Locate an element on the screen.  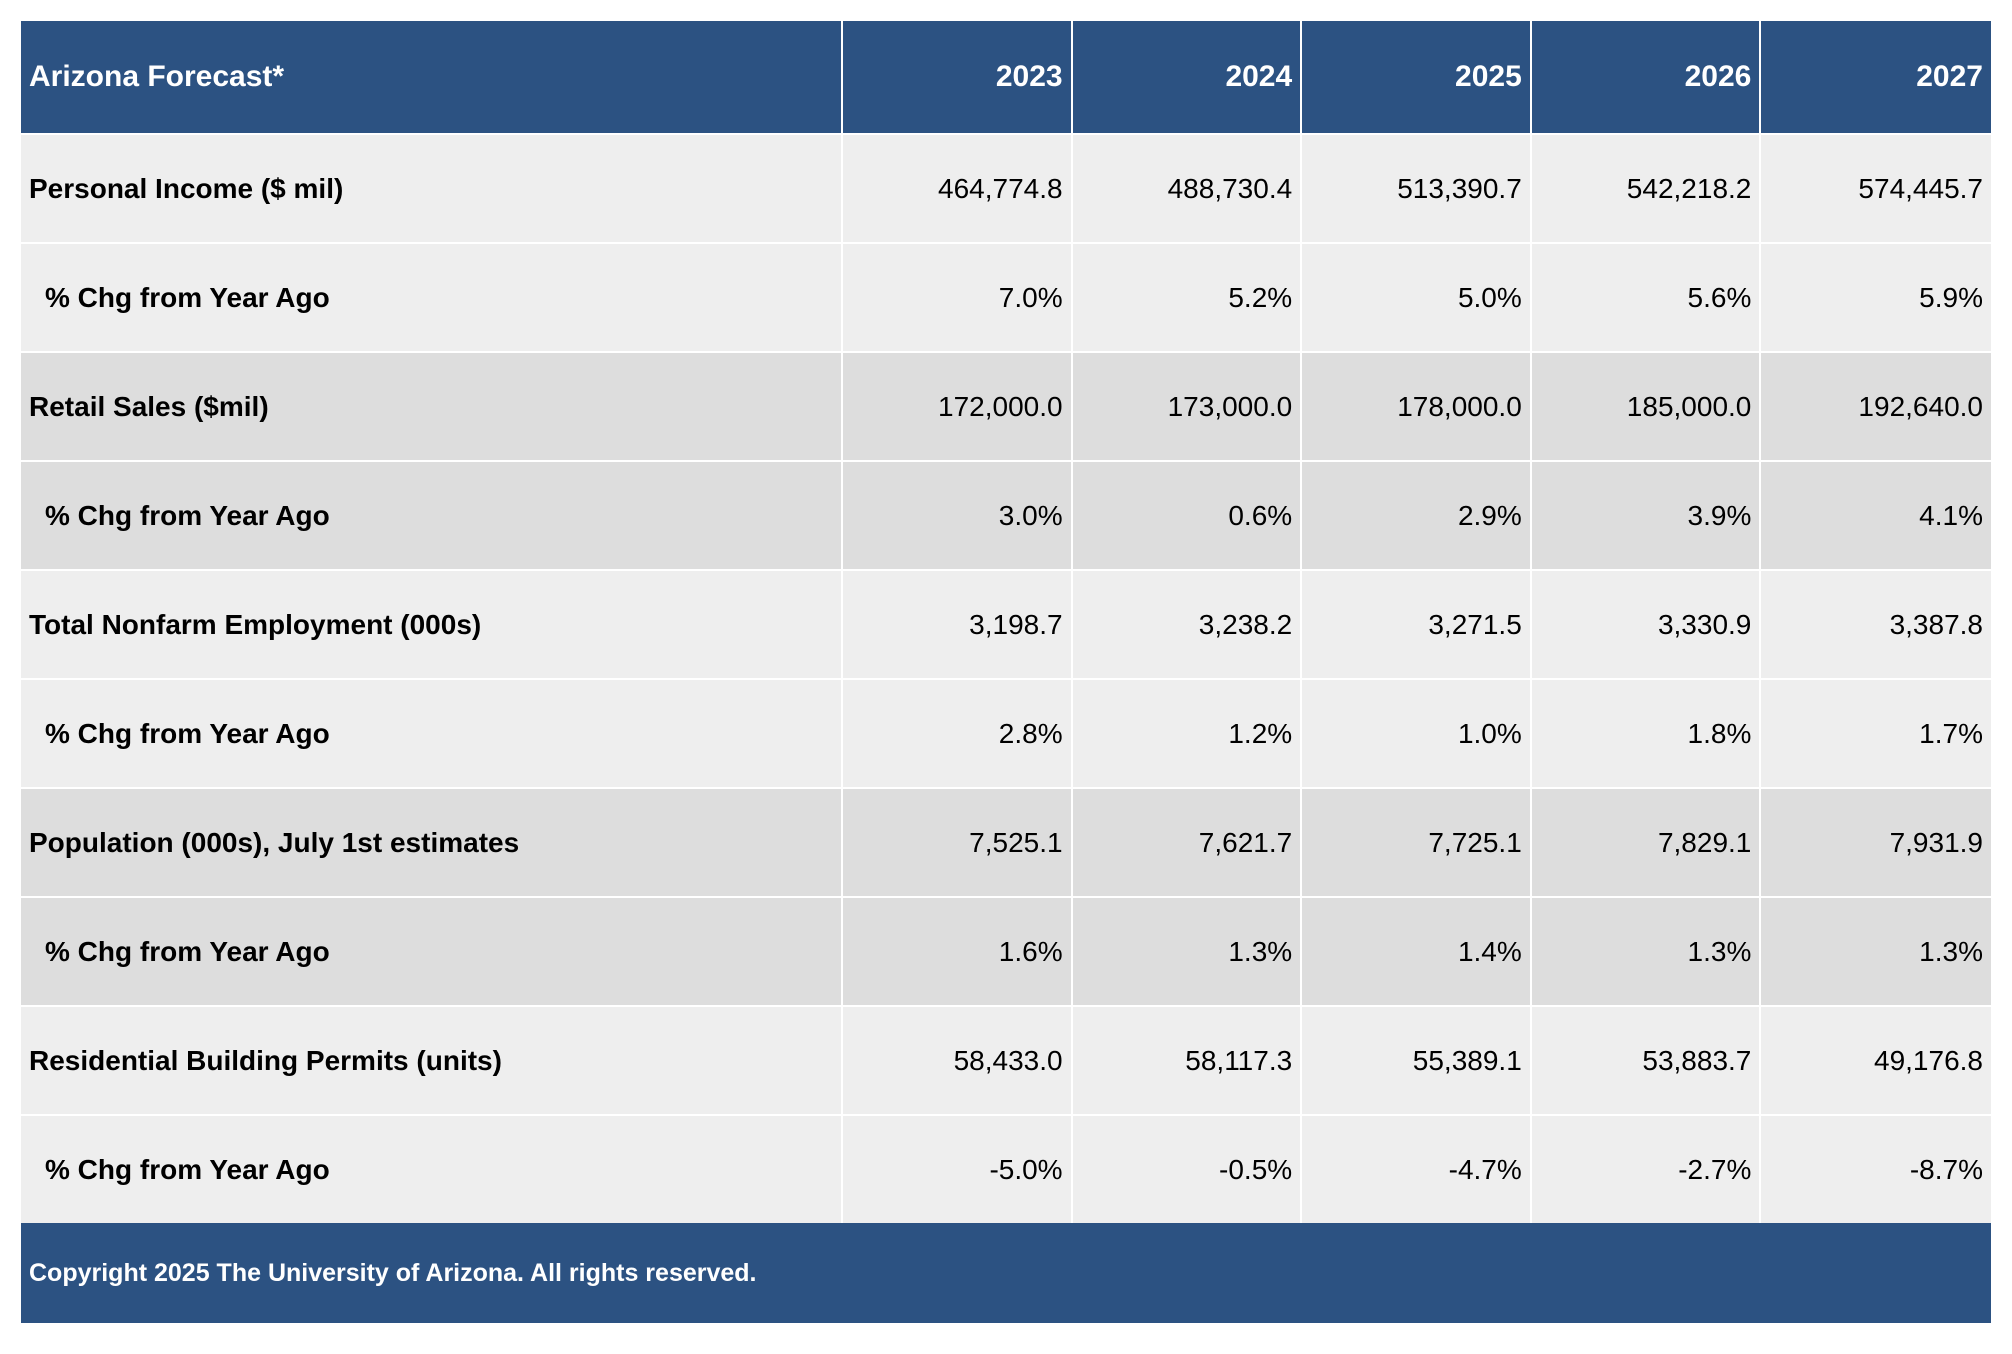
table-cell: 3.0% is located at coordinates (958, 514).